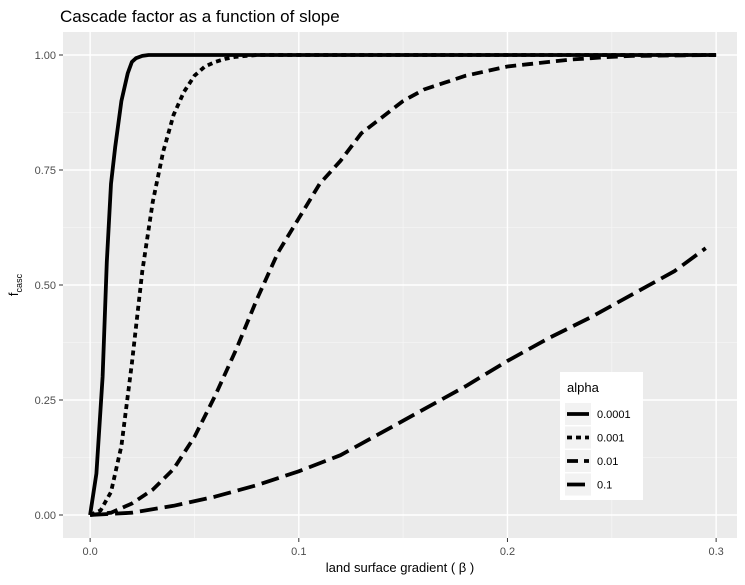 The image size is (745, 585). Describe the element at coordinates (583, 387) in the screenshot. I see `legend-title: alpha` at that location.